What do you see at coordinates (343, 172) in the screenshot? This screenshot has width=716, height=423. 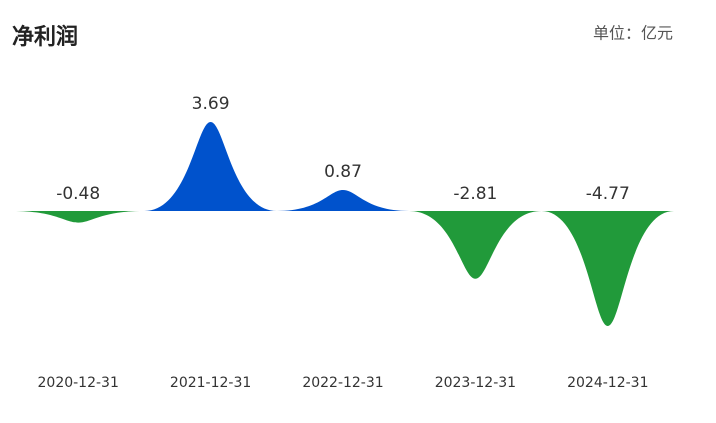 I see `value-label: 0.87` at bounding box center [343, 172].